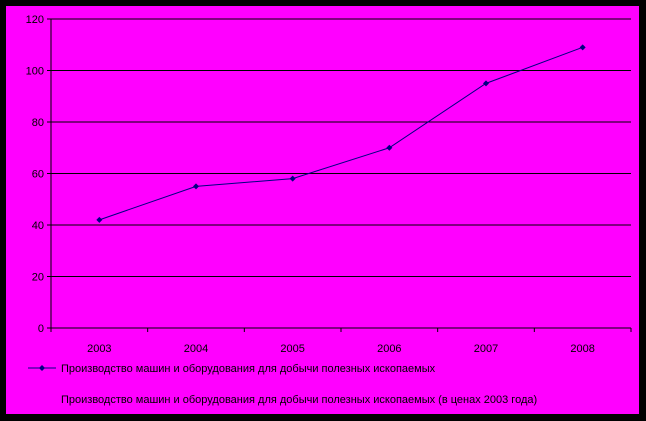 This screenshot has height=421, width=646. What do you see at coordinates (196, 186) in the screenshot?
I see `data-point-2004` at bounding box center [196, 186].